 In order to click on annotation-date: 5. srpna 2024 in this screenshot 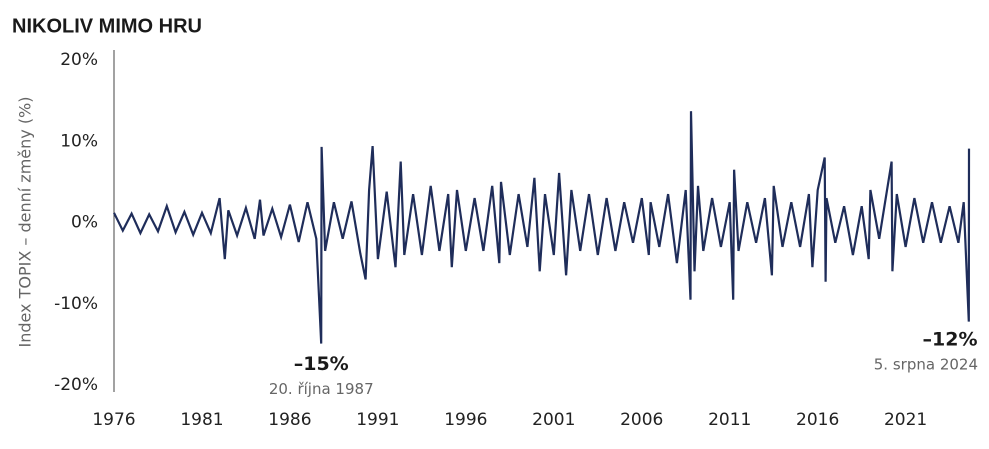, I will do `click(926, 365)`.